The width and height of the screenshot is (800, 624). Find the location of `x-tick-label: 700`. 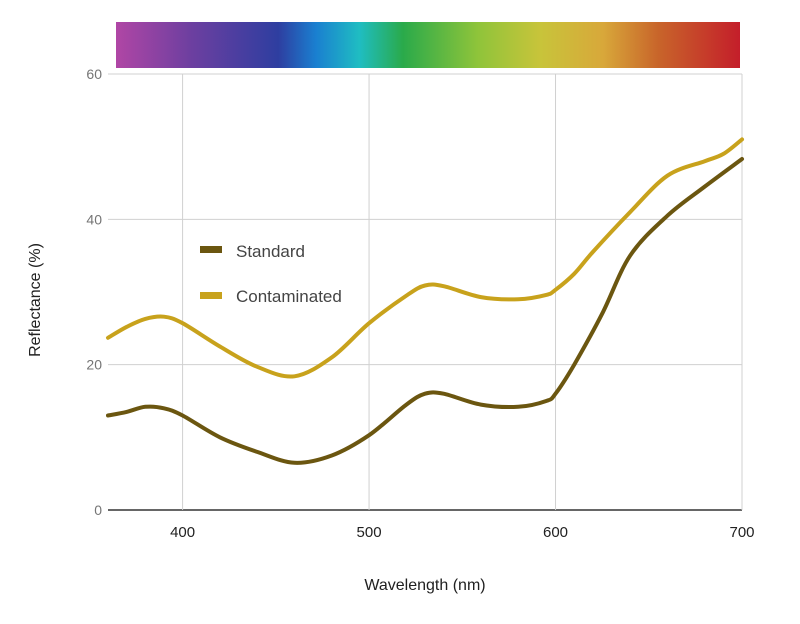

x-tick-label: 700 is located at coordinates (741, 532).